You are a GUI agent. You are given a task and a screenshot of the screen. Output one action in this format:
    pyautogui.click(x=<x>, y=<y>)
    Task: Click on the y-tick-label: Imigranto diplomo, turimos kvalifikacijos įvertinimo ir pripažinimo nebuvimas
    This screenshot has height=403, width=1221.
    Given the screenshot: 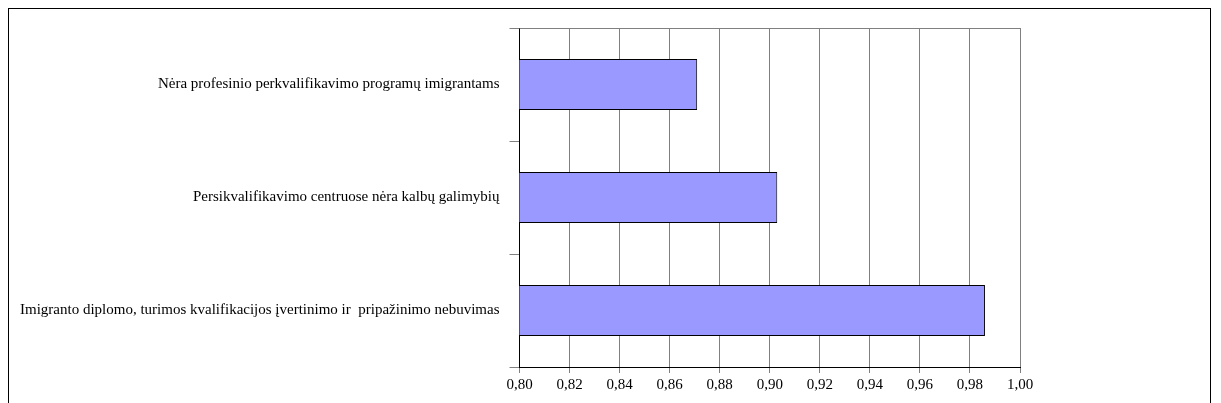 What is the action you would take?
    pyautogui.click(x=259, y=309)
    